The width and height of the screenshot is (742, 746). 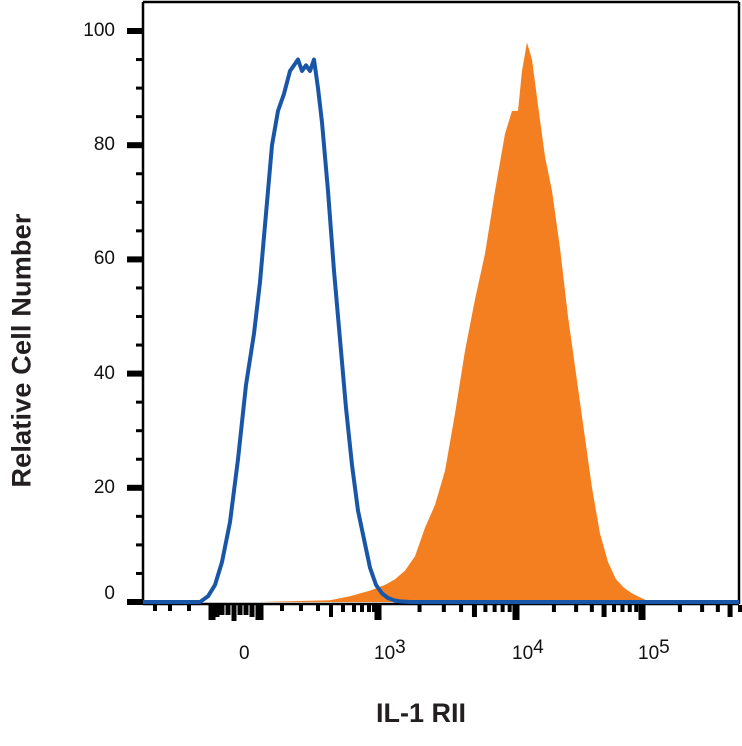 What do you see at coordinates (447, 613) in the screenshot?
I see `x-axis-ticks` at bounding box center [447, 613].